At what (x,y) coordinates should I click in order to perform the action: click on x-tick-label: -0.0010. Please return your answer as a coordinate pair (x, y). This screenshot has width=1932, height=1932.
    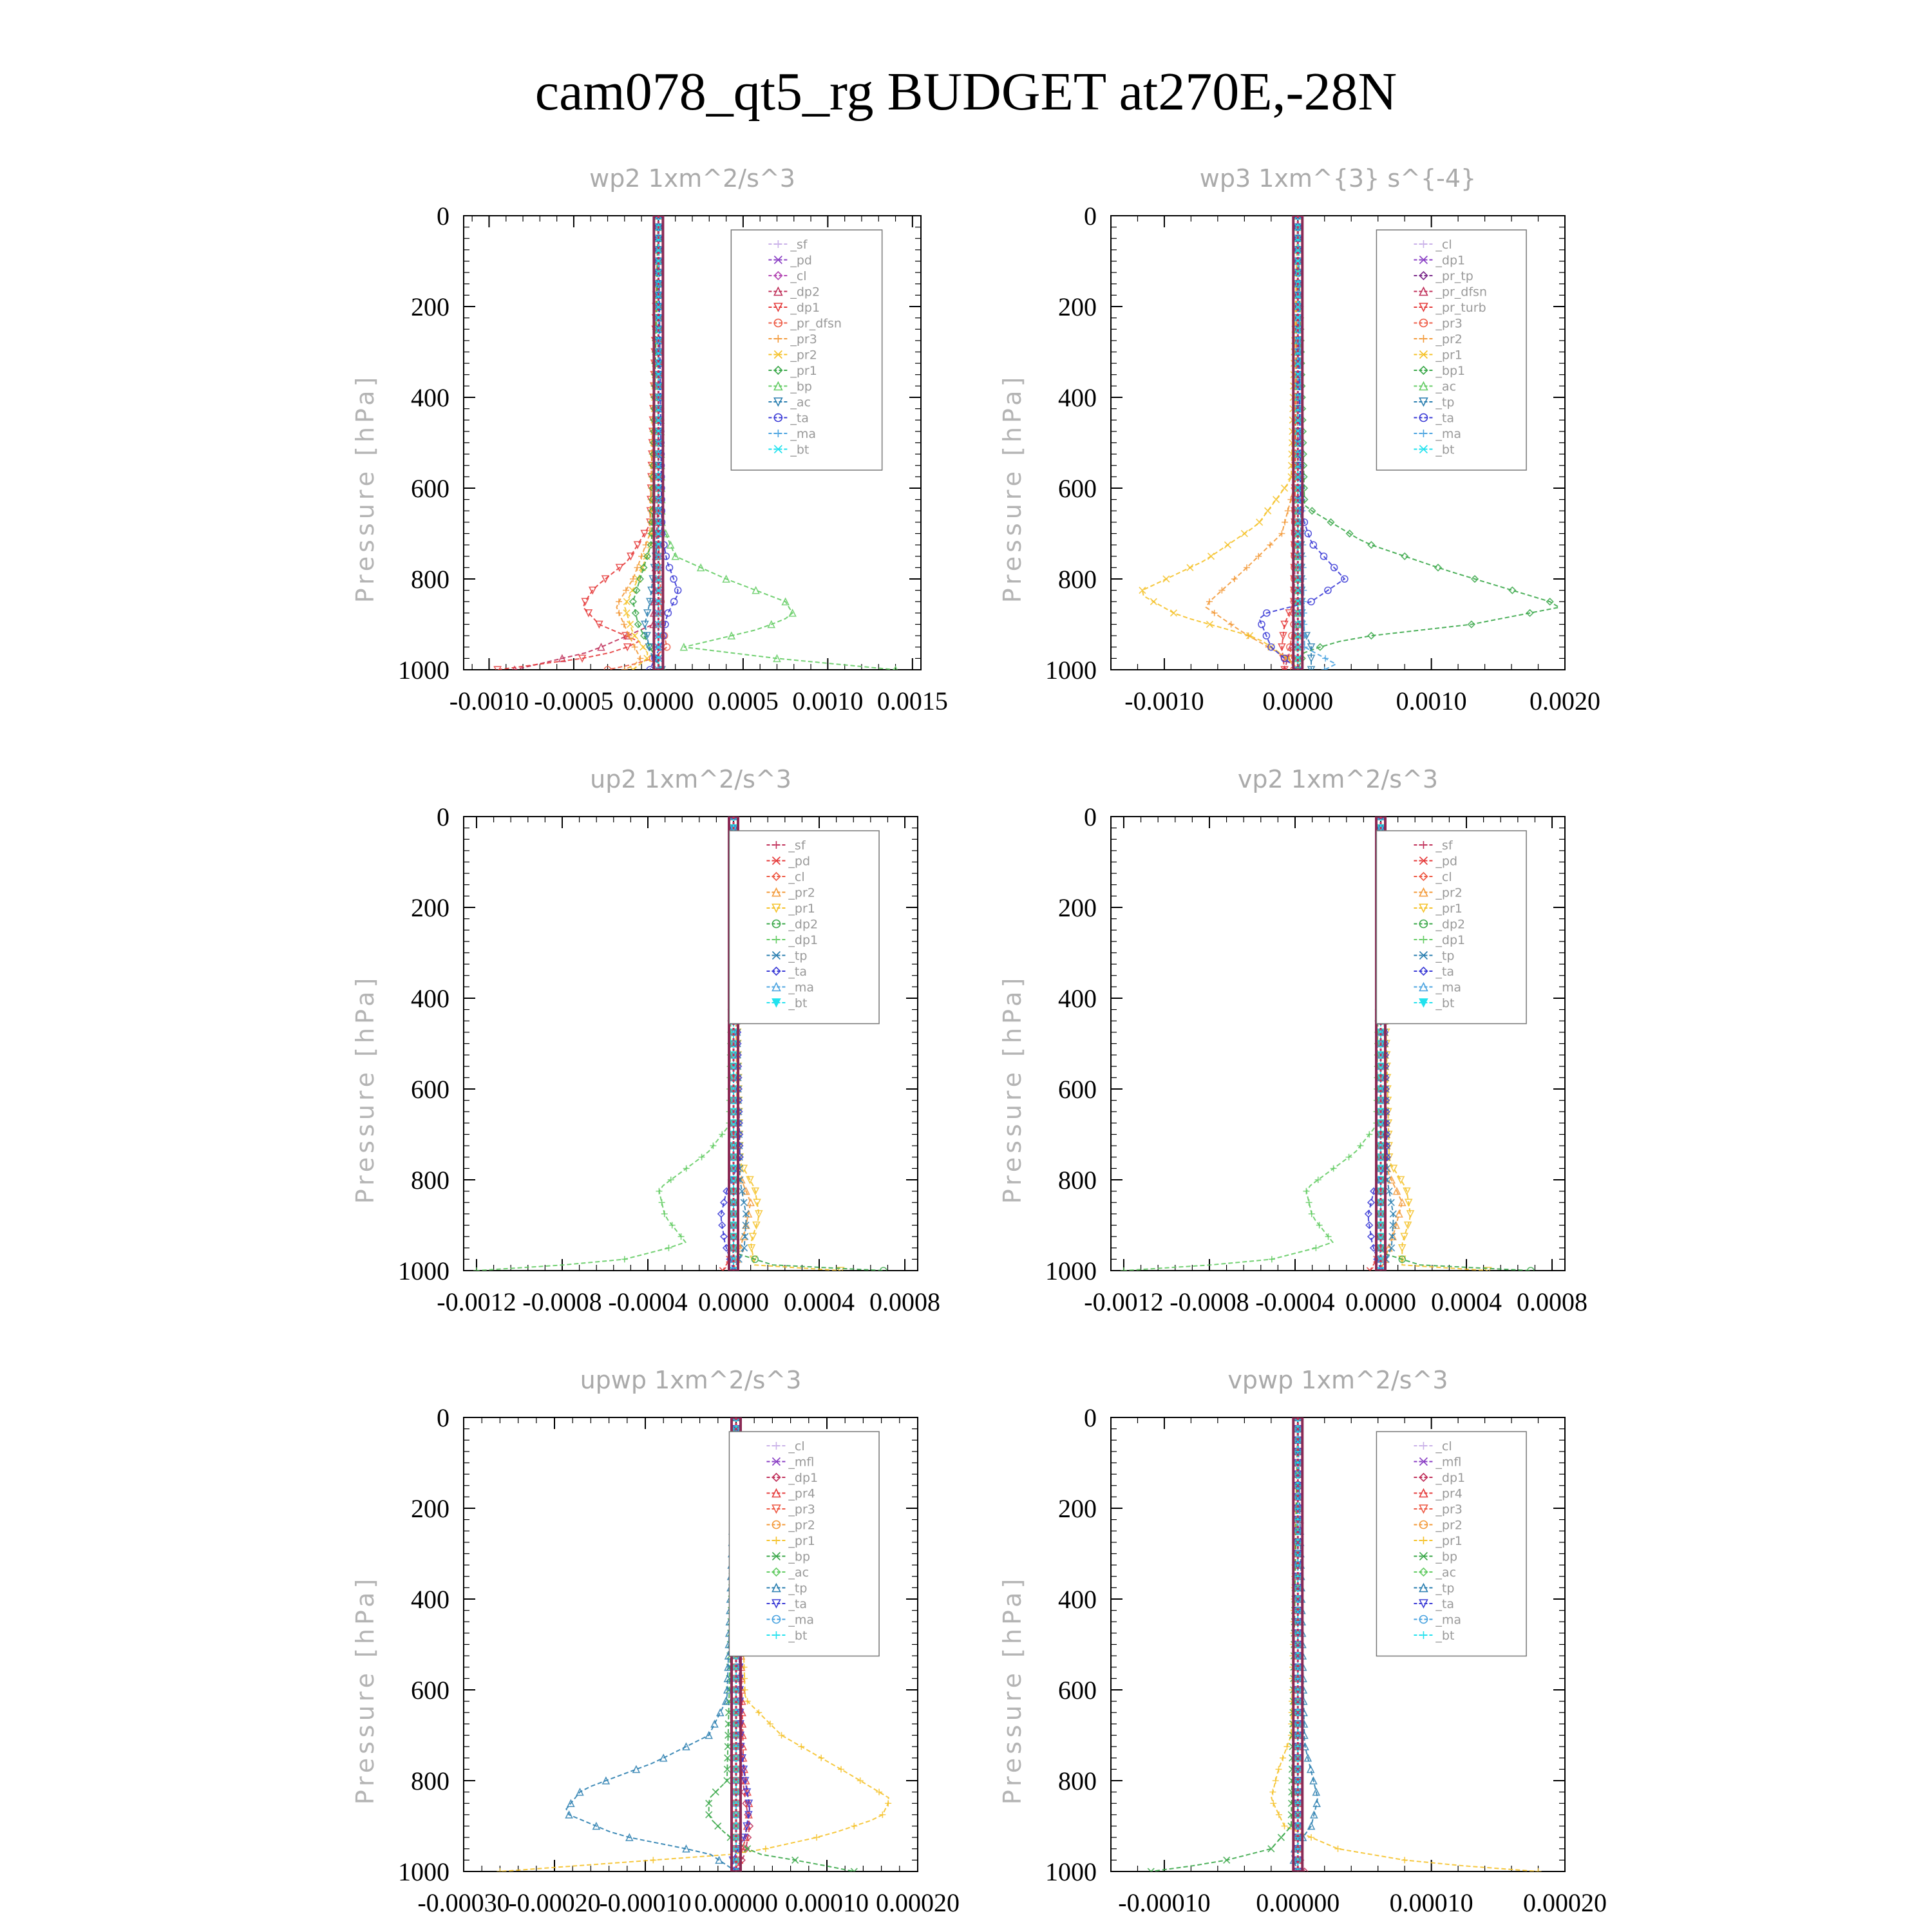
    Looking at the image, I should click on (490, 701).